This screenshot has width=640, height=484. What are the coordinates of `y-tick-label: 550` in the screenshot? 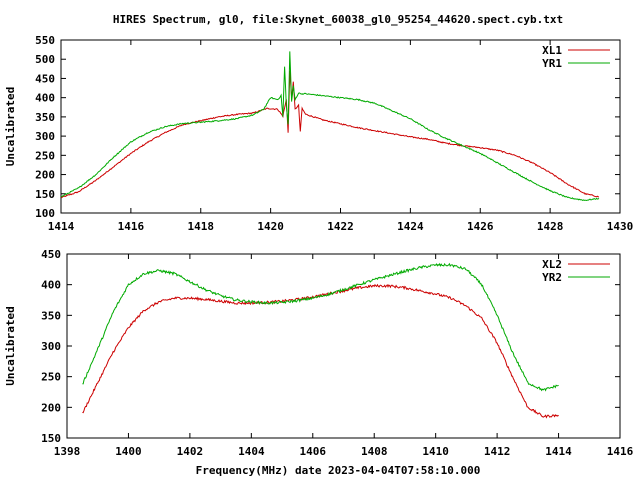 It's located at (45, 40).